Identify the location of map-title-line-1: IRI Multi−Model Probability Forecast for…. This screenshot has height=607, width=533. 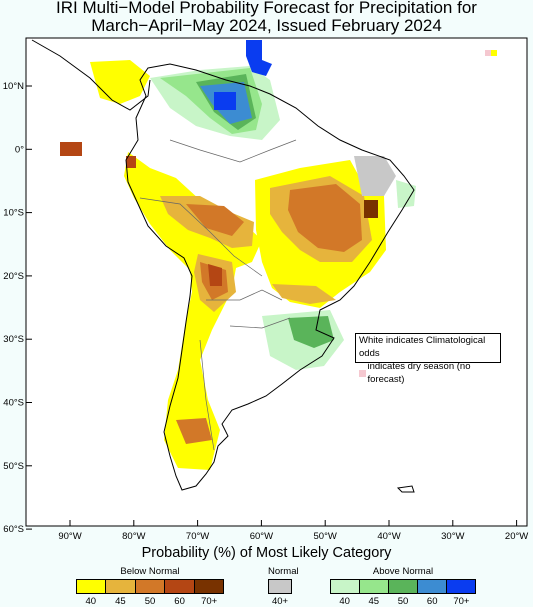
(266, 8).